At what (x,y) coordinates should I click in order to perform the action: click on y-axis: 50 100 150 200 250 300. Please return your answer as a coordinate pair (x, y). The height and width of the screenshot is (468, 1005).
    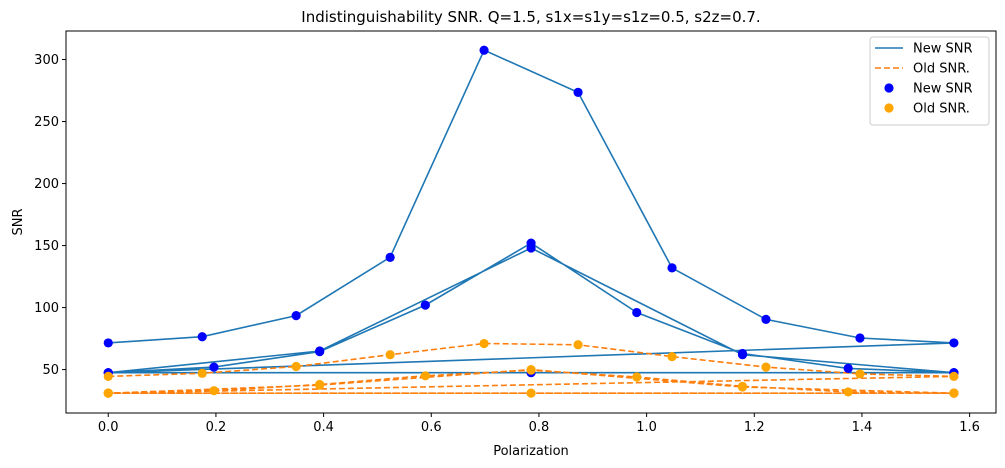
    Looking at the image, I should click on (50, 215).